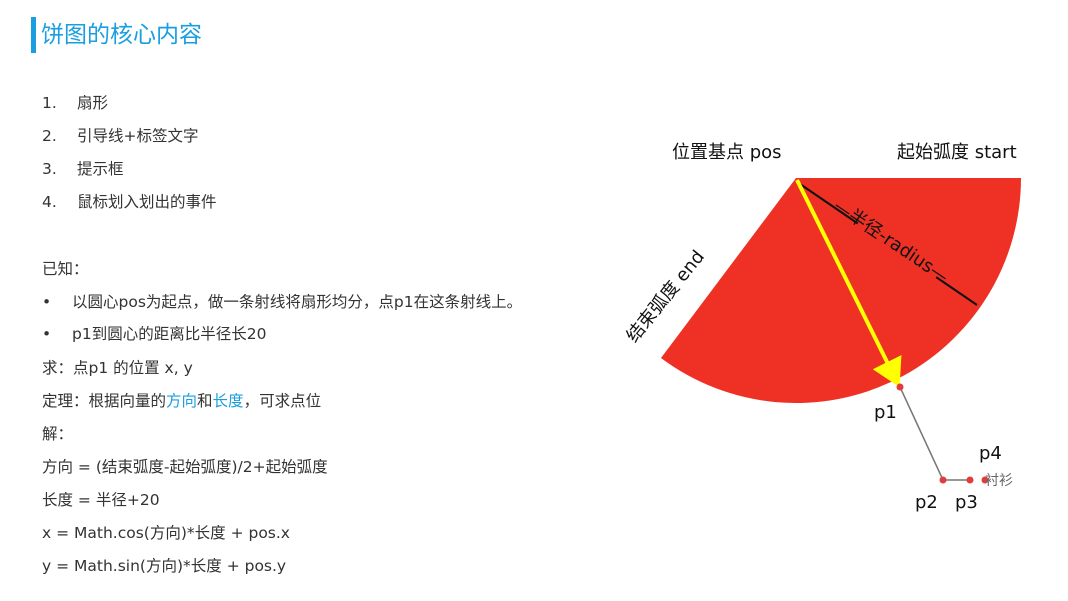 This screenshot has width=1068, height=601. What do you see at coordinates (926, 502) in the screenshot?
I see `p2-label: p2` at bounding box center [926, 502].